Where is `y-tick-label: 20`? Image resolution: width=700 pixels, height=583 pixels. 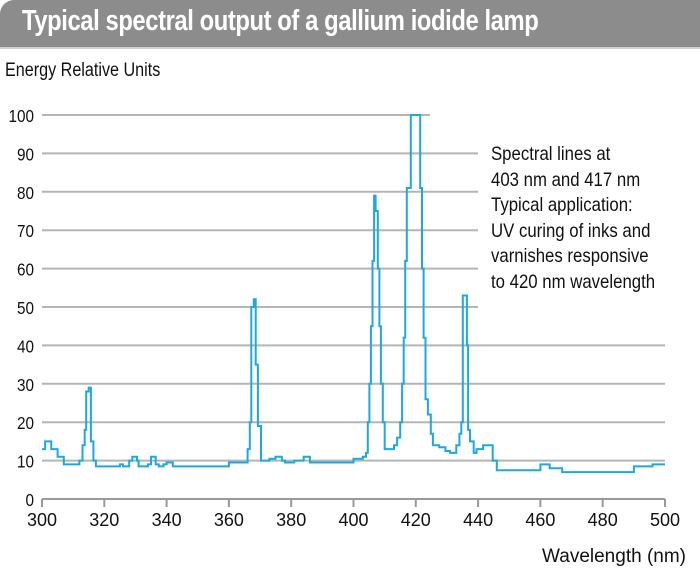
y-tick-label: 20 is located at coordinates (25, 423).